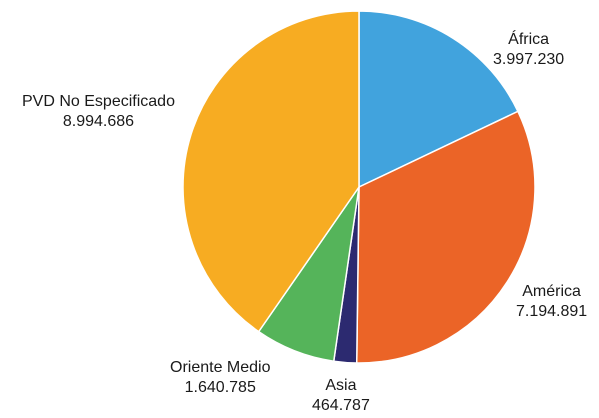 The height and width of the screenshot is (418, 599). Describe the element at coordinates (220, 387) in the screenshot. I see `label-oriente-medio-value: 1.640.785` at that location.